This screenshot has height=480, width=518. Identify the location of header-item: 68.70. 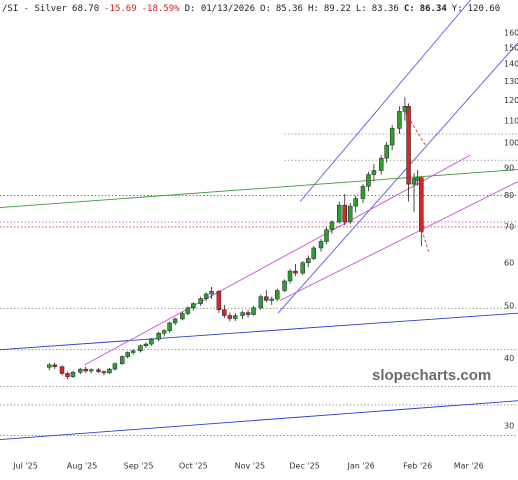
(85, 9).